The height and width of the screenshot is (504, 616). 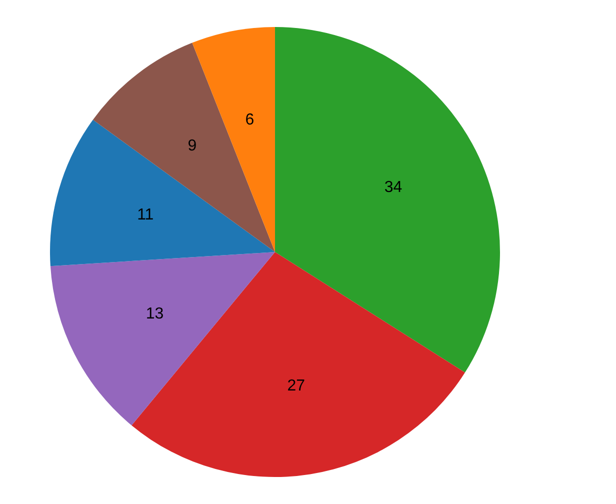 I want to click on data-label: 13, so click(x=155, y=313).